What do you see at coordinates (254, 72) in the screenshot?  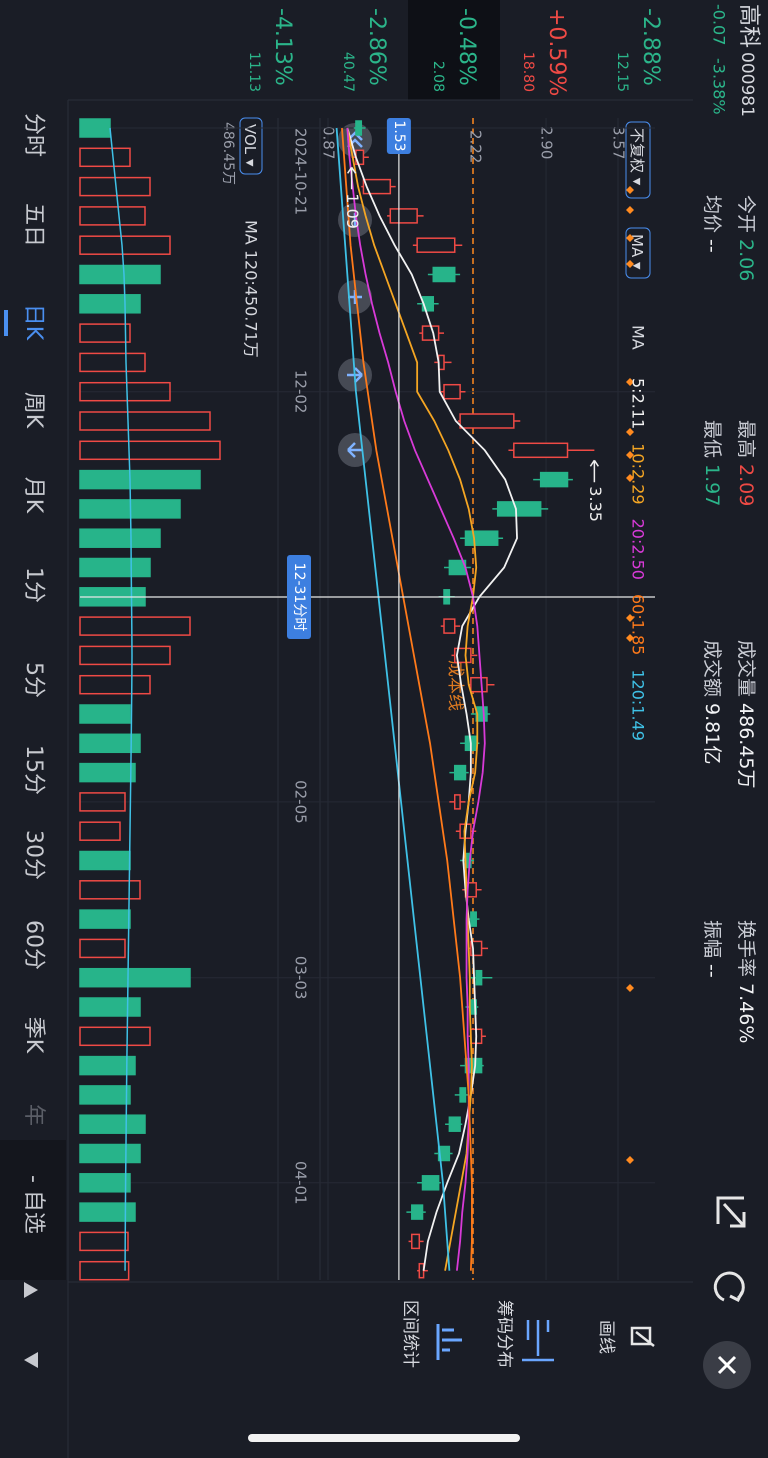 I see `watch-price: 11.13` at bounding box center [254, 72].